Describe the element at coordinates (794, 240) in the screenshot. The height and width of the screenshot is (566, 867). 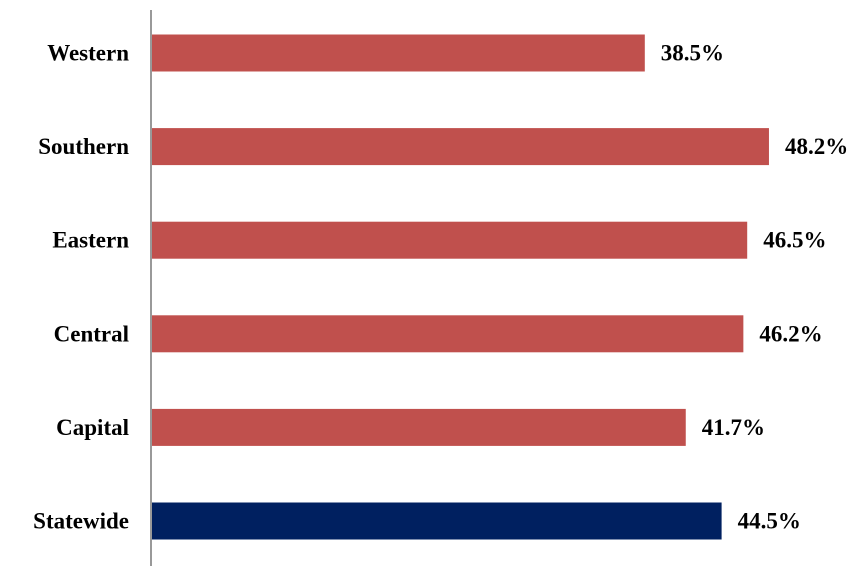
I see `value-label-eastern: 46.5%` at that location.